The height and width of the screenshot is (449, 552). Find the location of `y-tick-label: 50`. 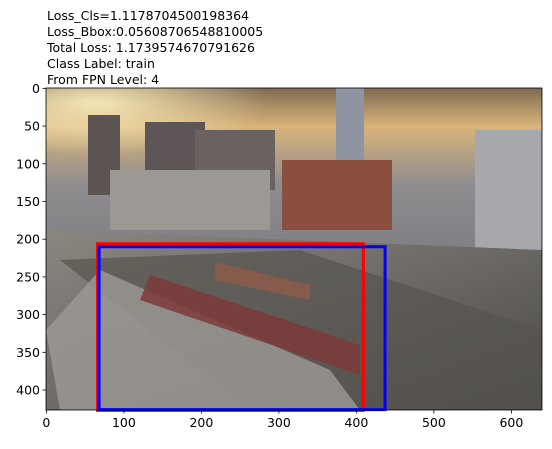

y-tick-label: 50 is located at coordinates (32, 126).